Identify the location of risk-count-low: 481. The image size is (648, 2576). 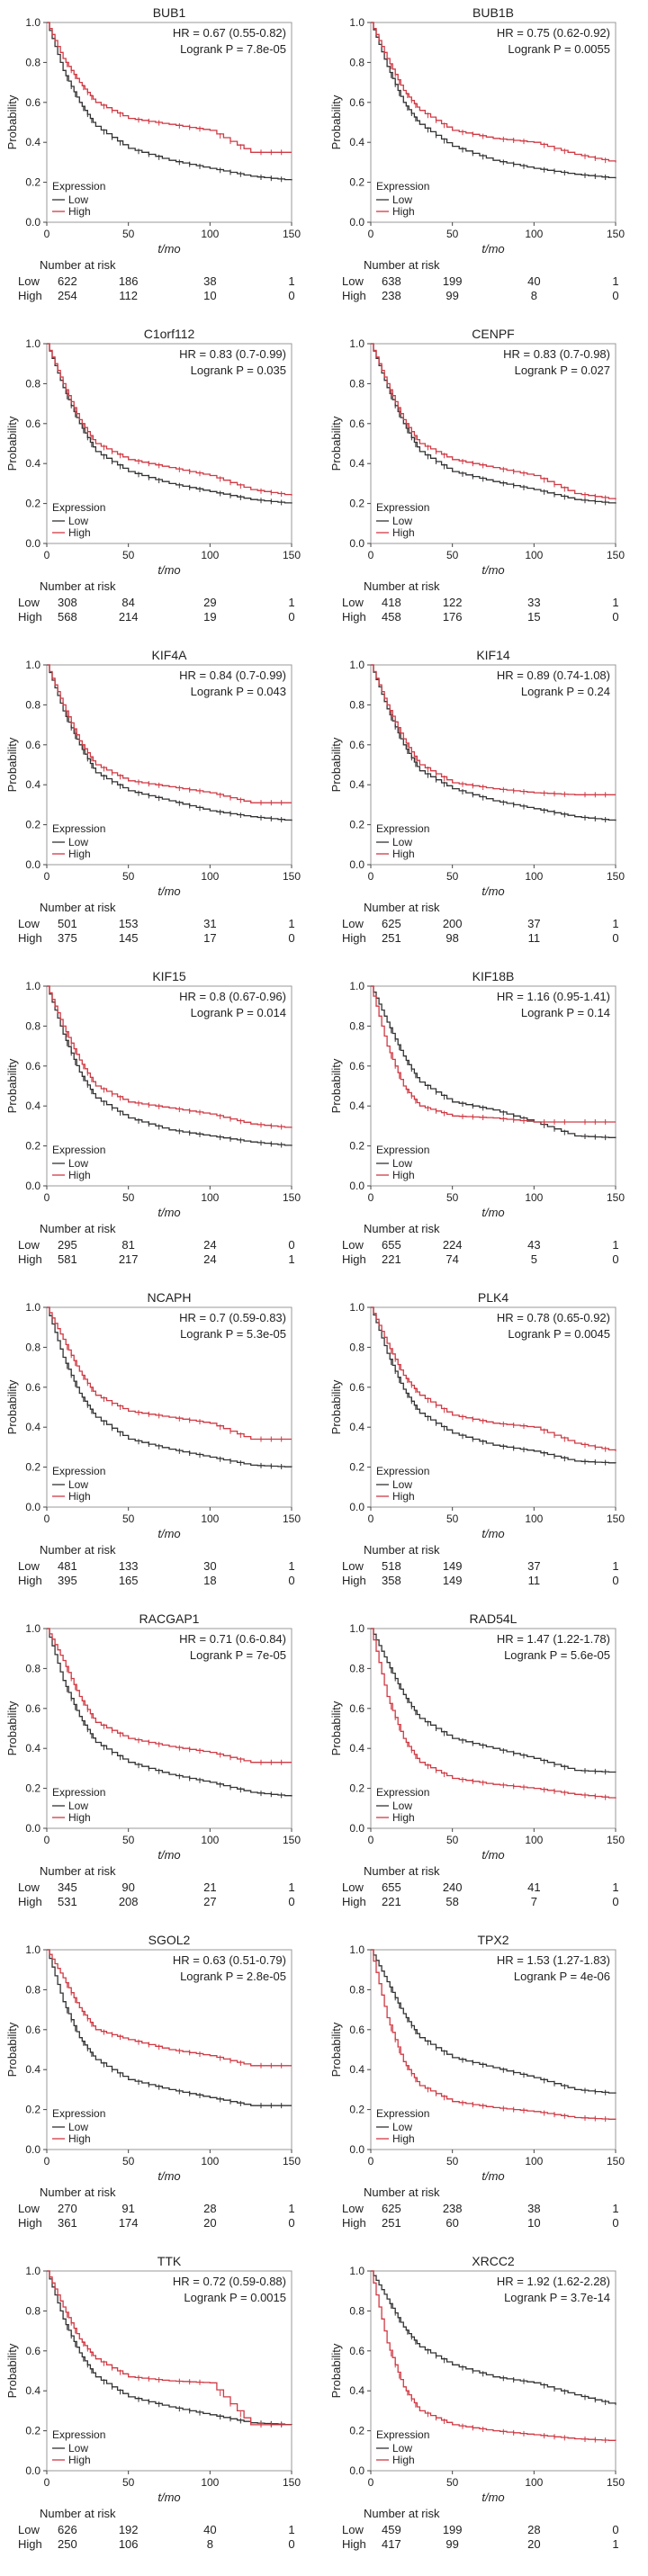
(67, 1566).